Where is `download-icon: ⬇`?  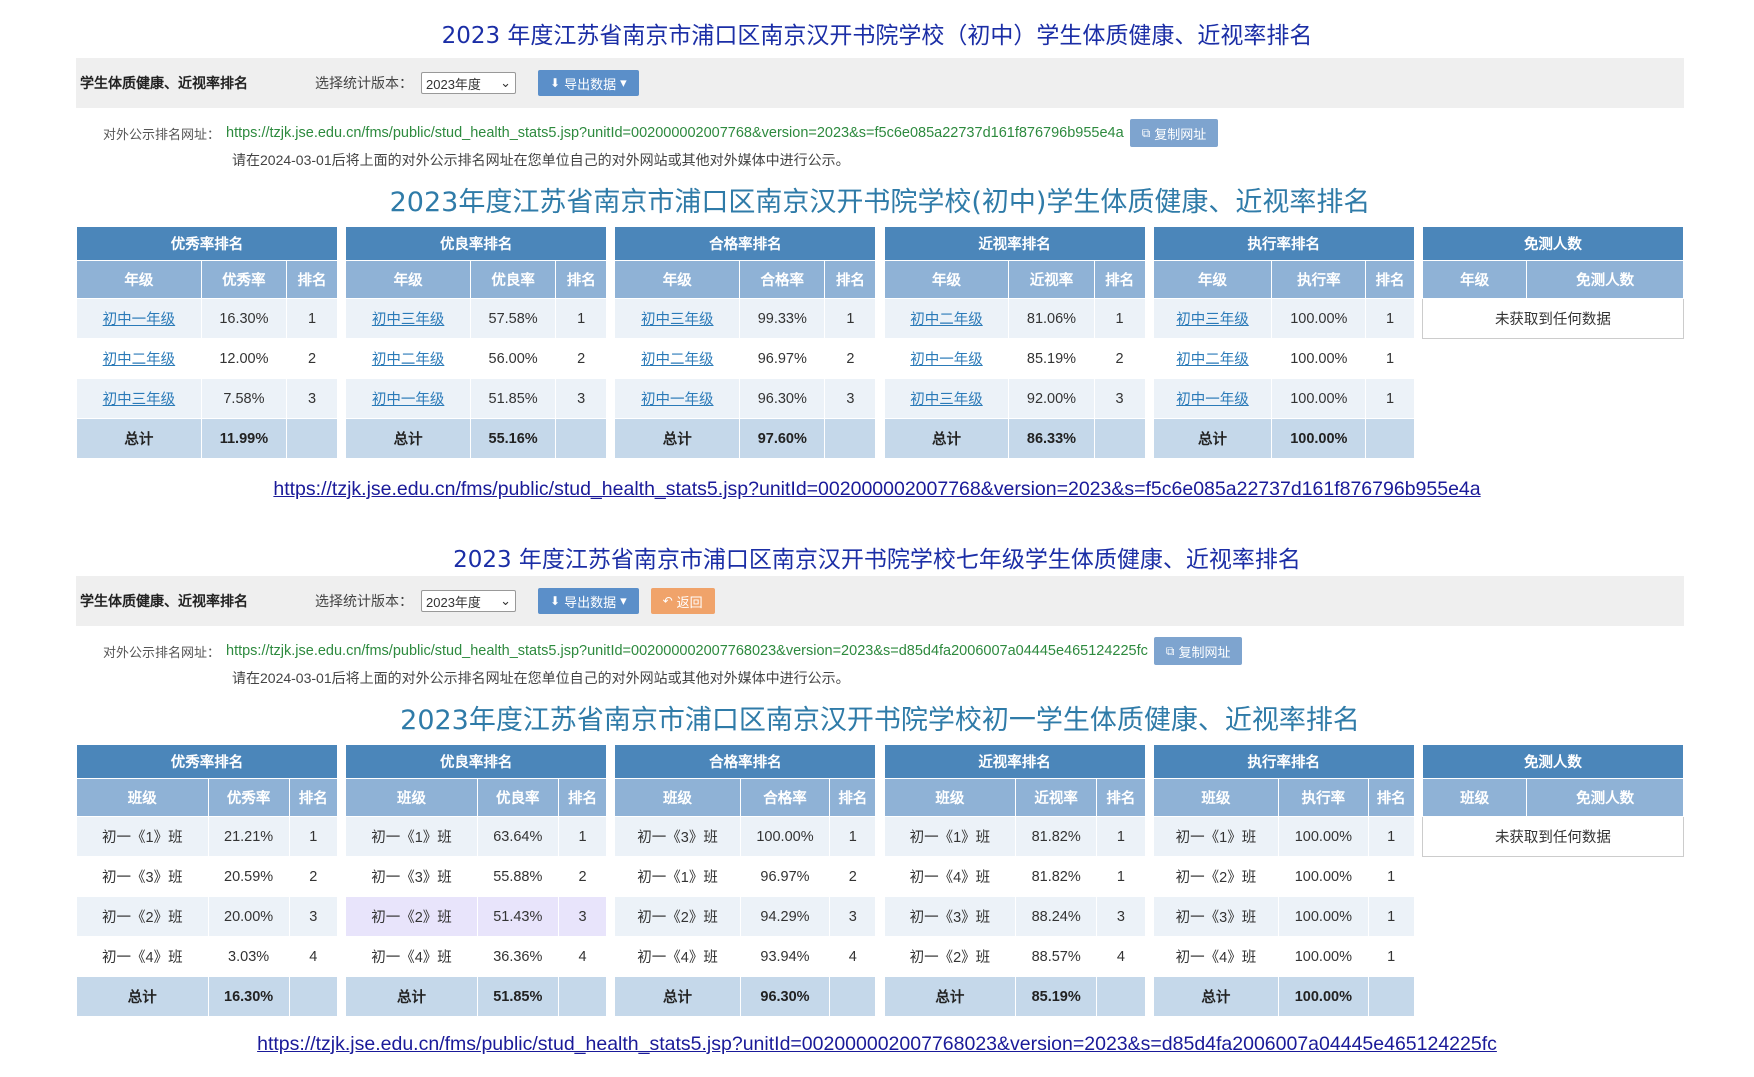 download-icon: ⬇ is located at coordinates (555, 601).